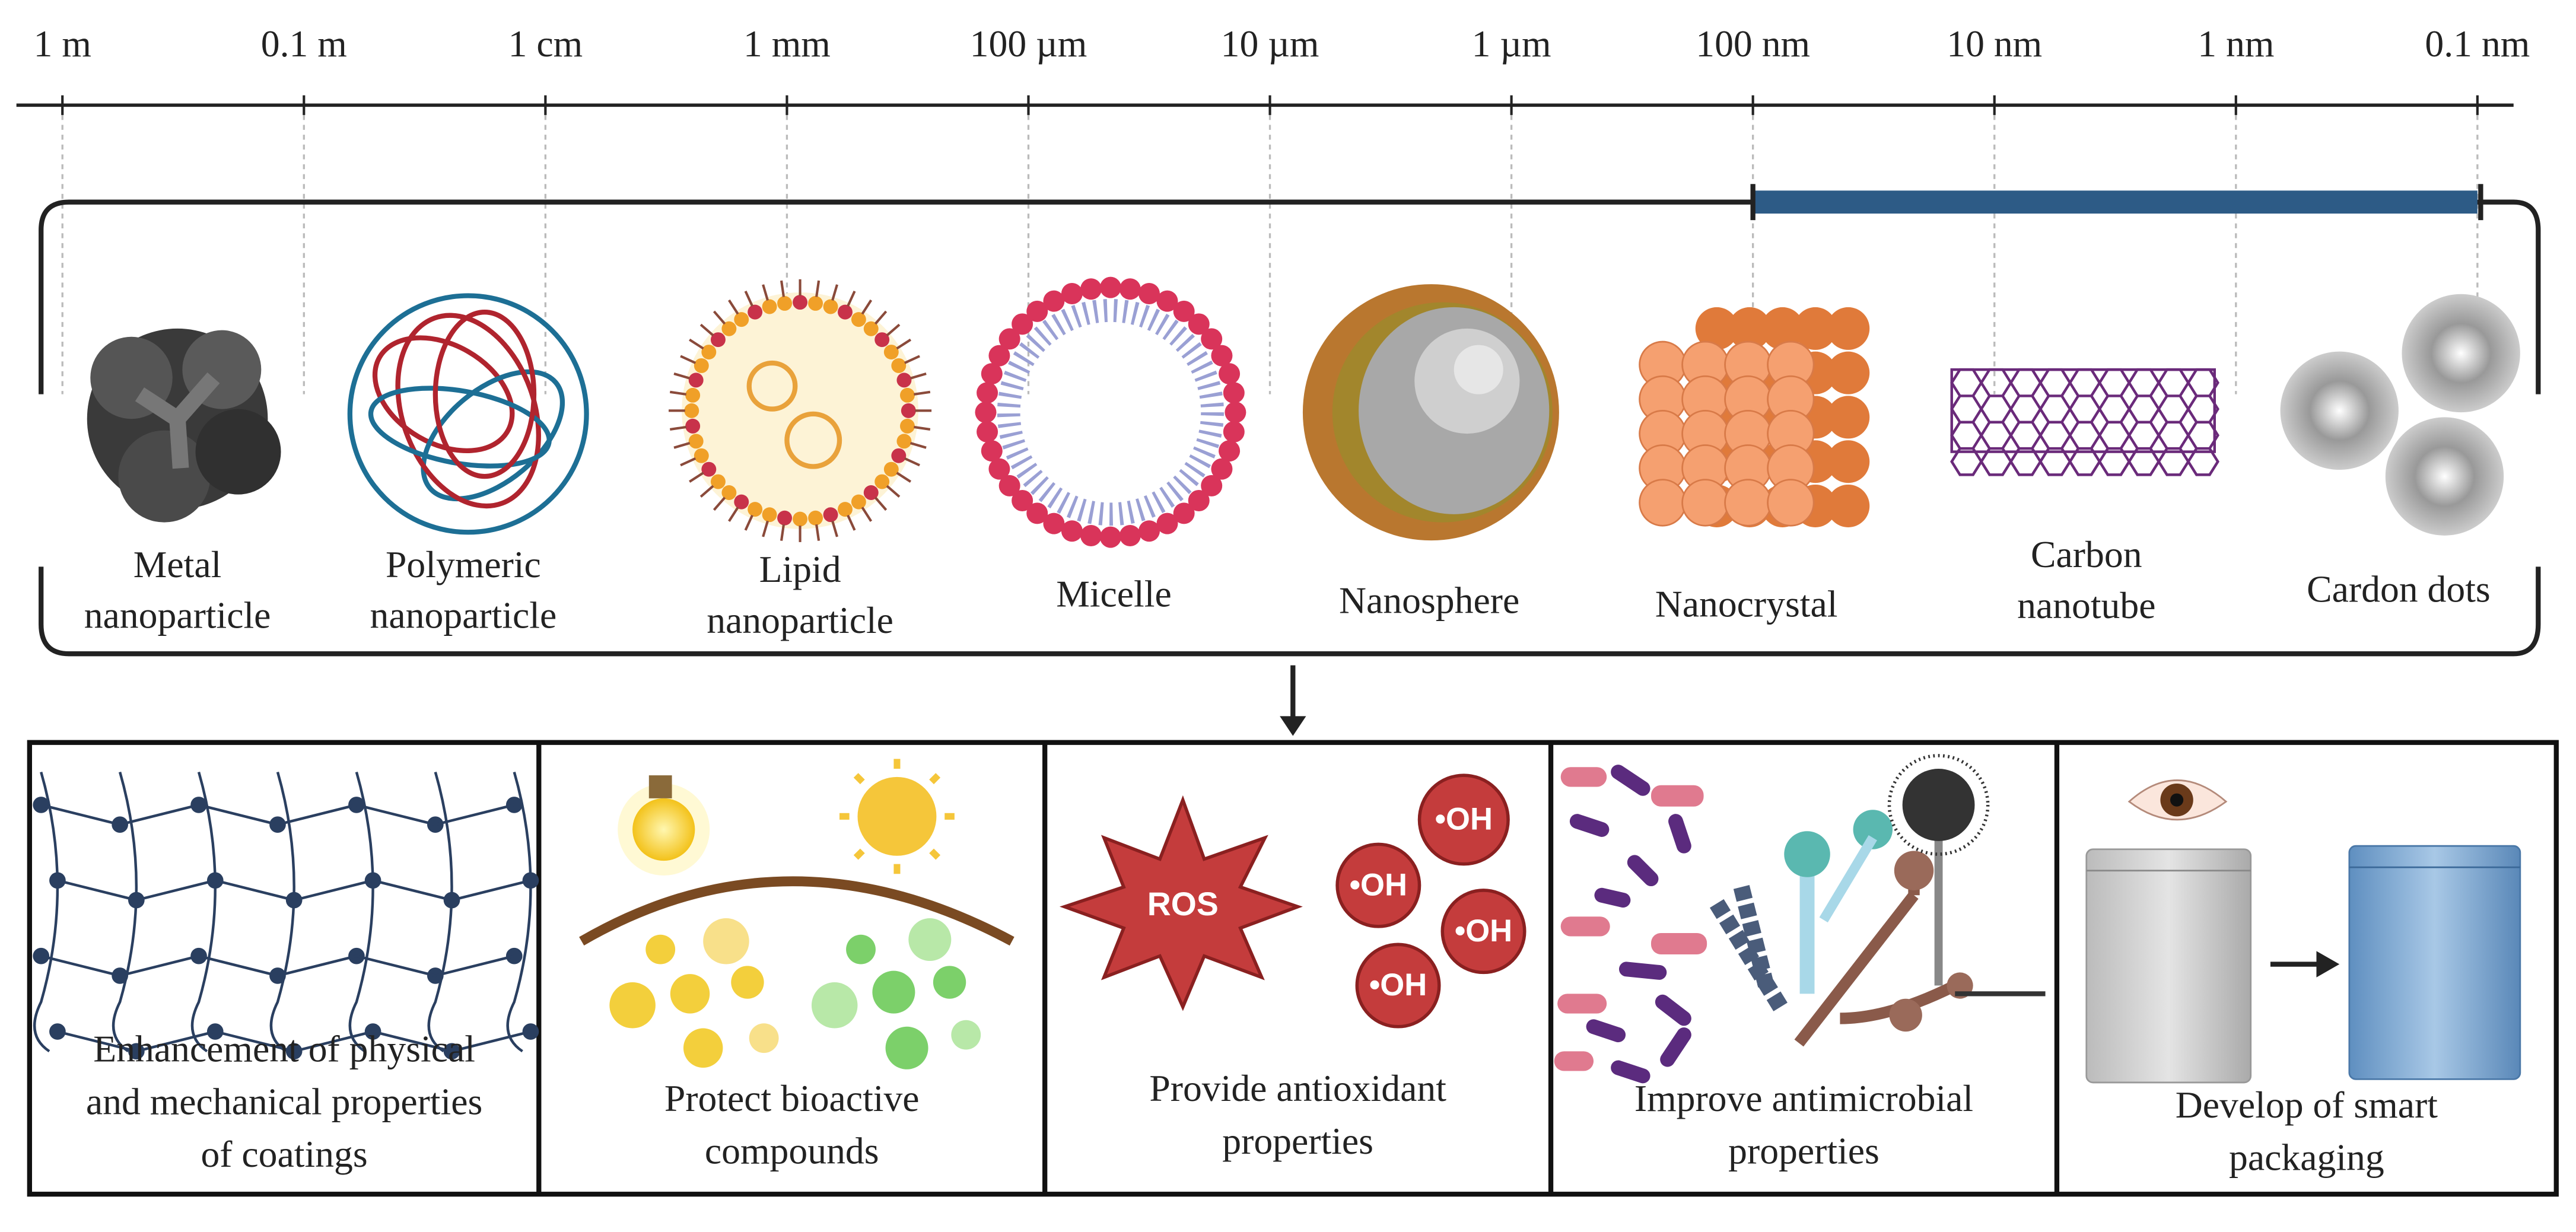  Describe the element at coordinates (1753, 44) in the screenshot. I see `scale-label: 100 nm` at that location.